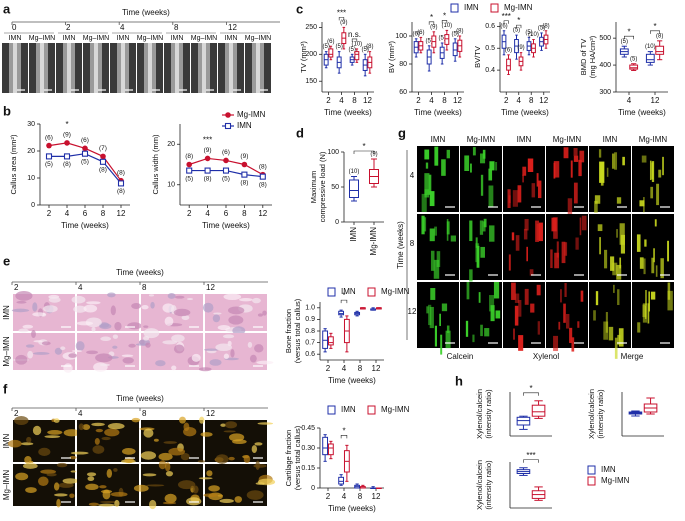  Describe the element at coordinates (85, 213) in the screenshot. I see `x-tick-label: 6` at that location.